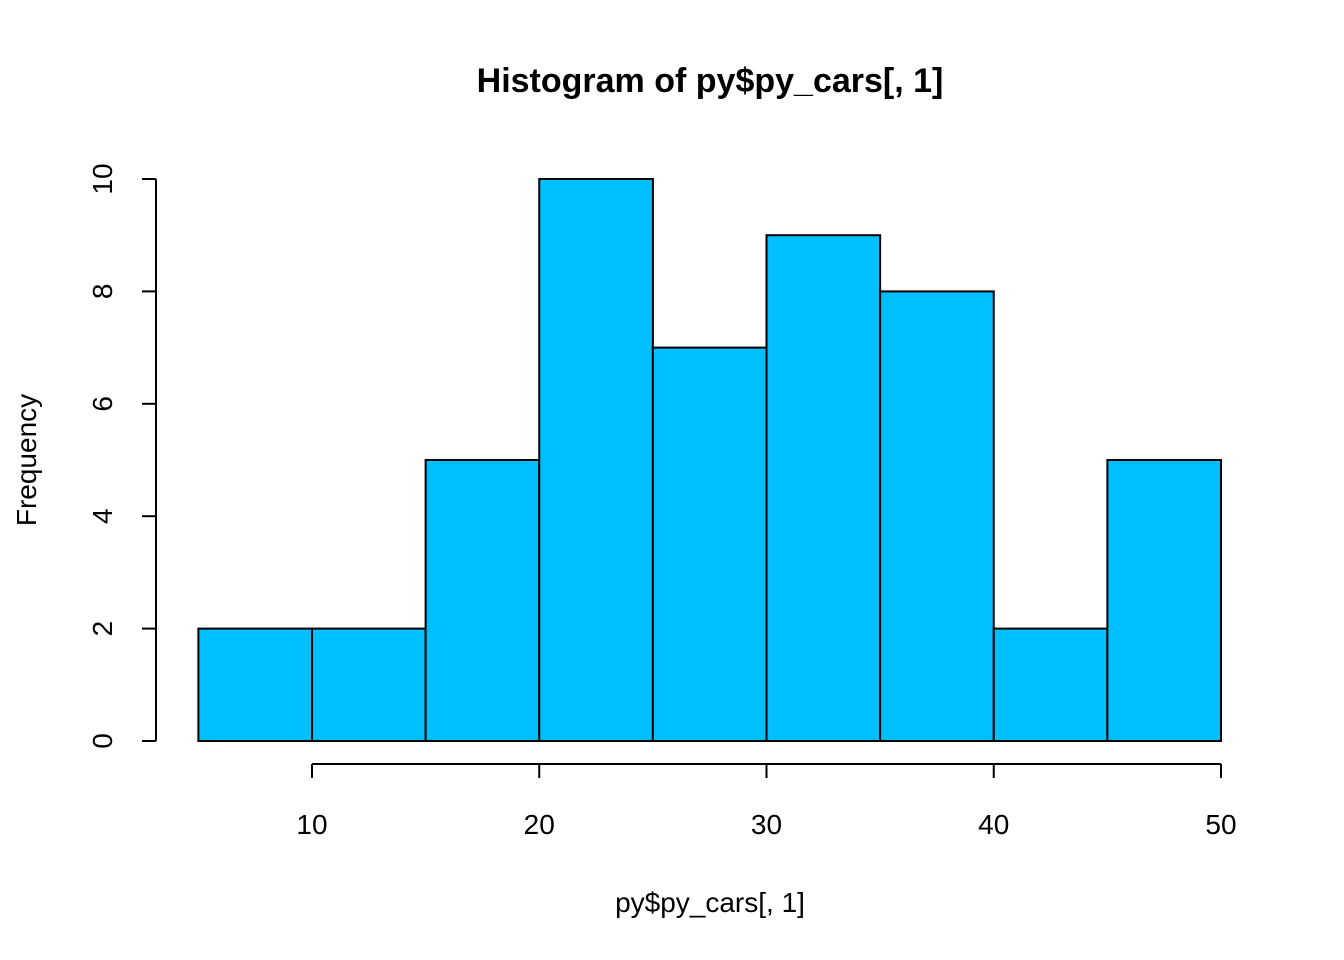 The height and width of the screenshot is (960, 1344). Describe the element at coordinates (102, 516) in the screenshot. I see `y-tick-label: 4` at that location.